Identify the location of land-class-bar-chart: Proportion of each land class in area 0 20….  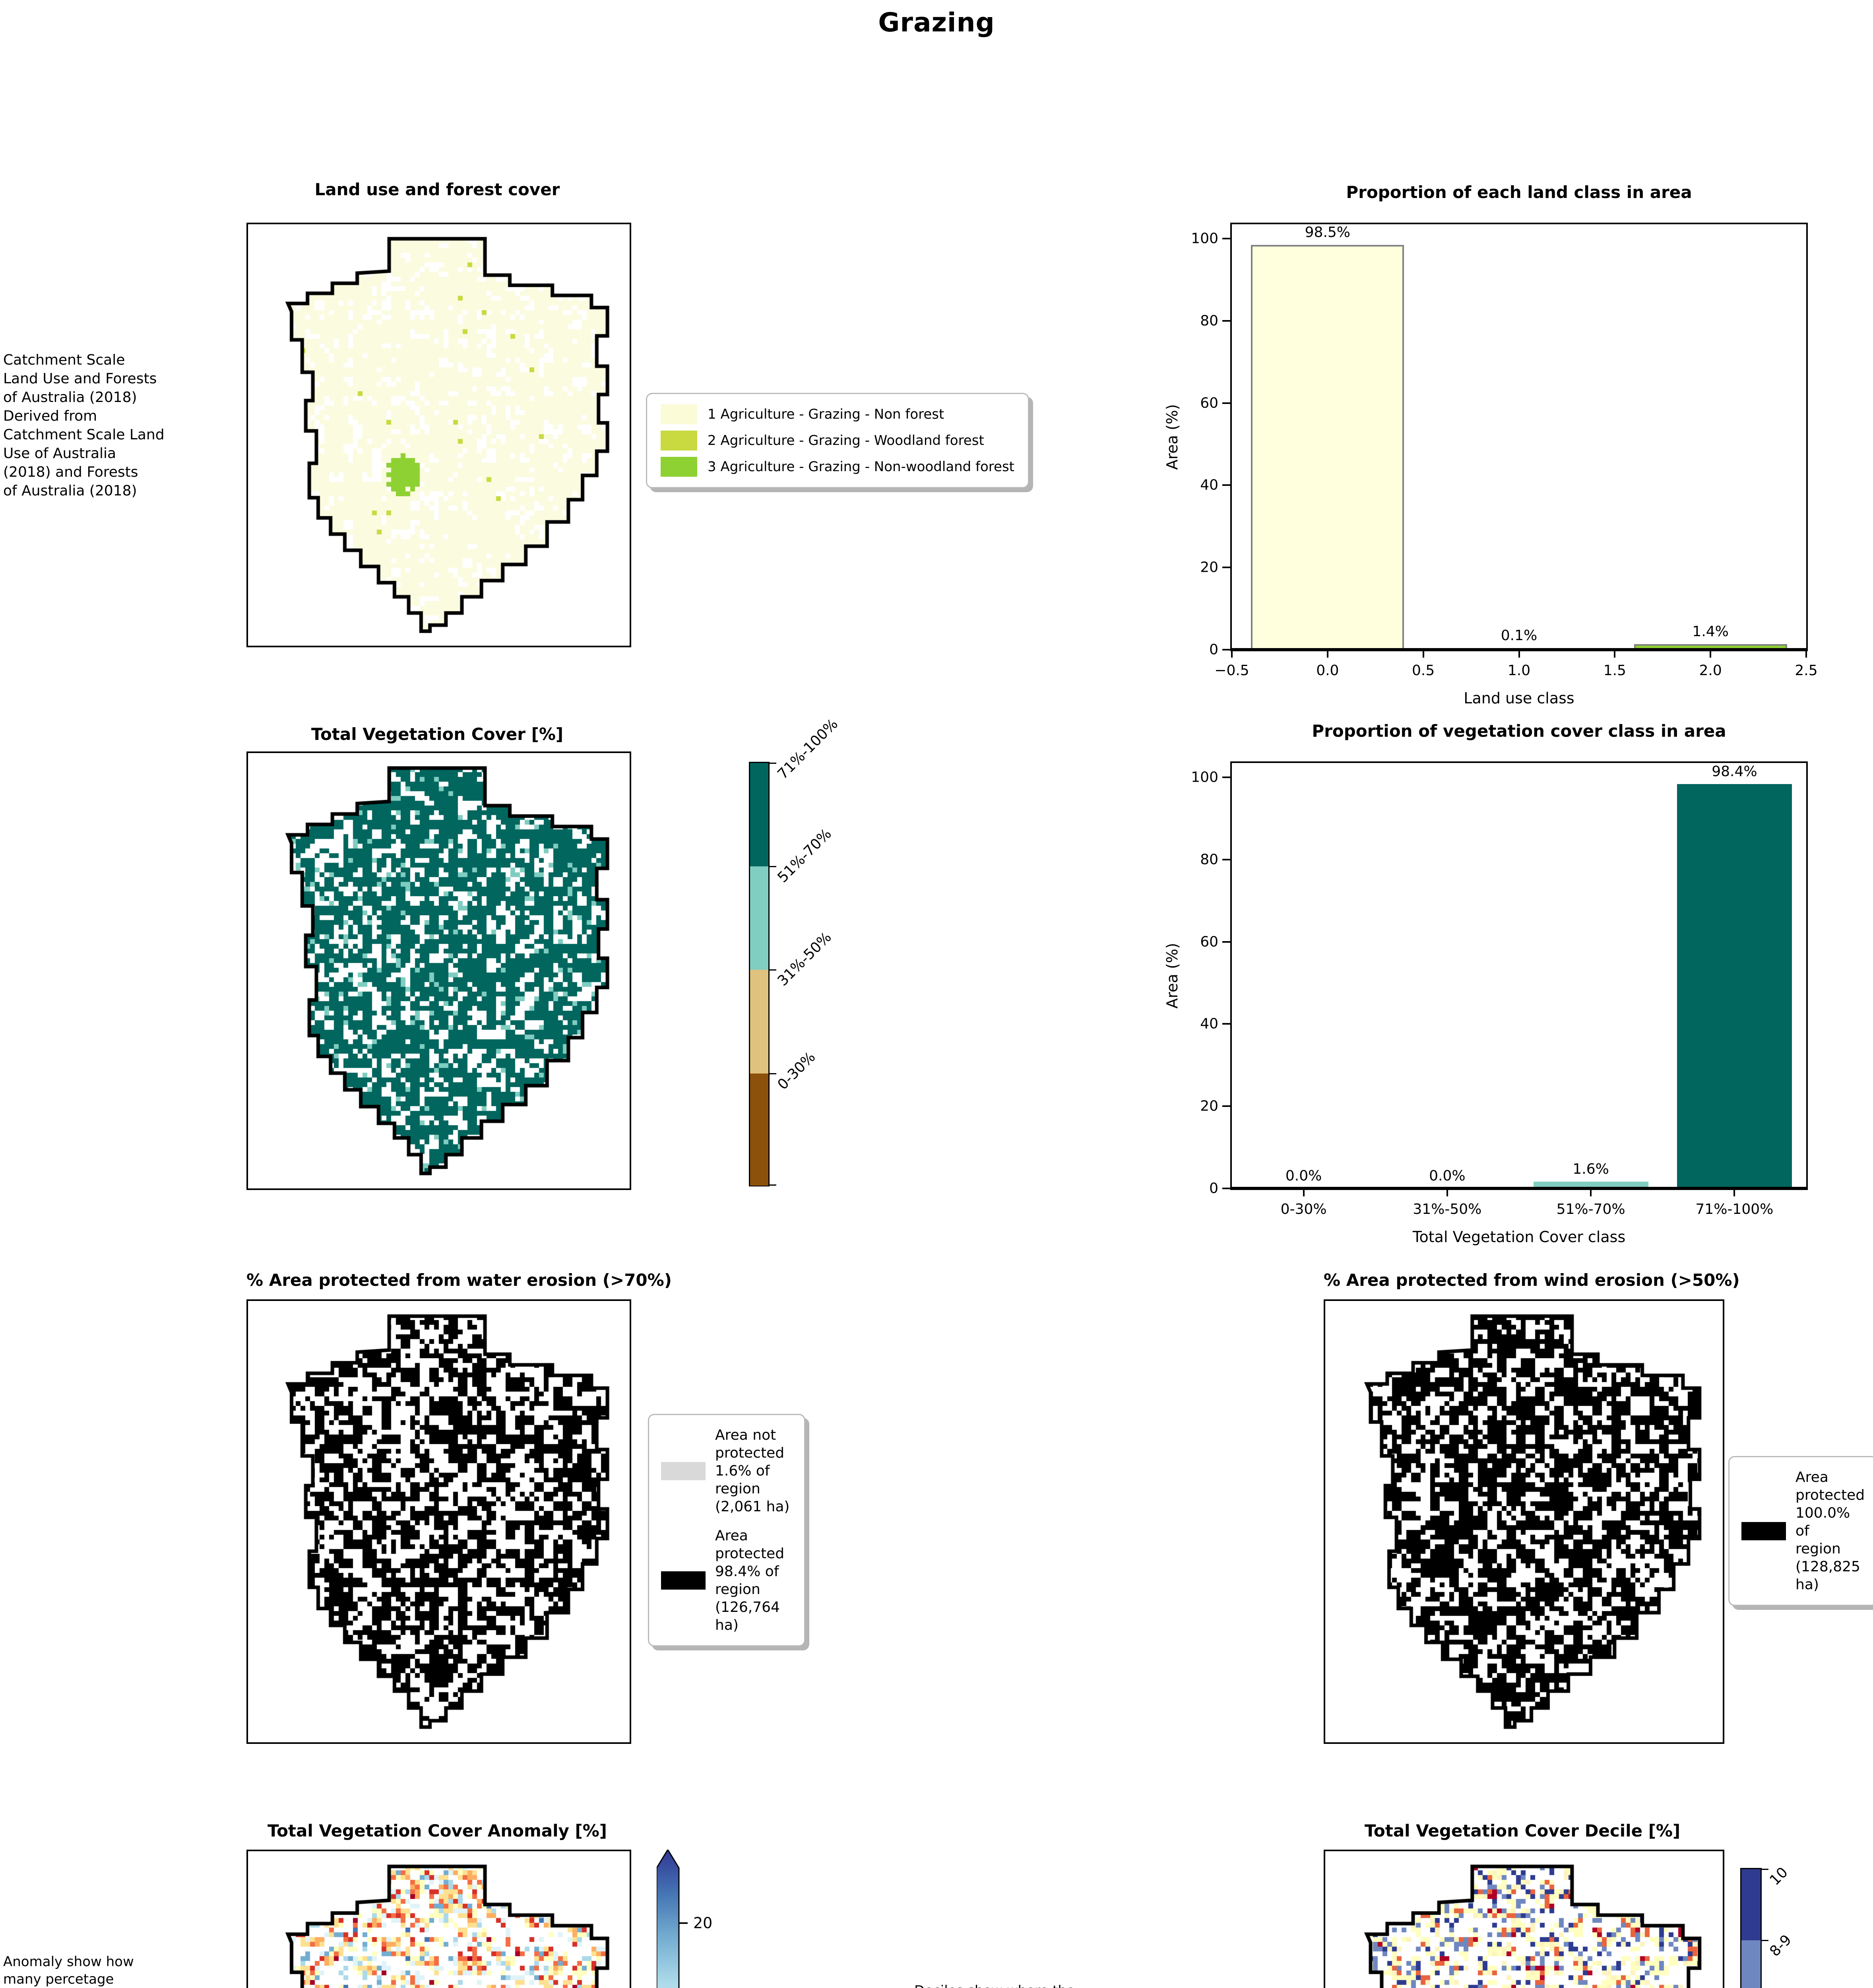
(1491, 444).